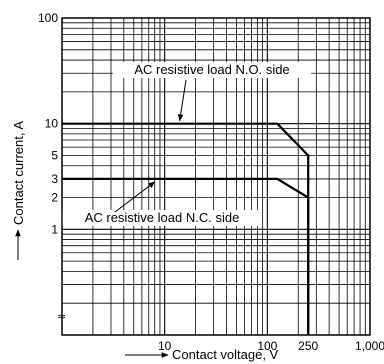 The height and width of the screenshot is (364, 384). Describe the element at coordinates (165, 346) in the screenshot. I see `x-tick-label: 10` at that location.